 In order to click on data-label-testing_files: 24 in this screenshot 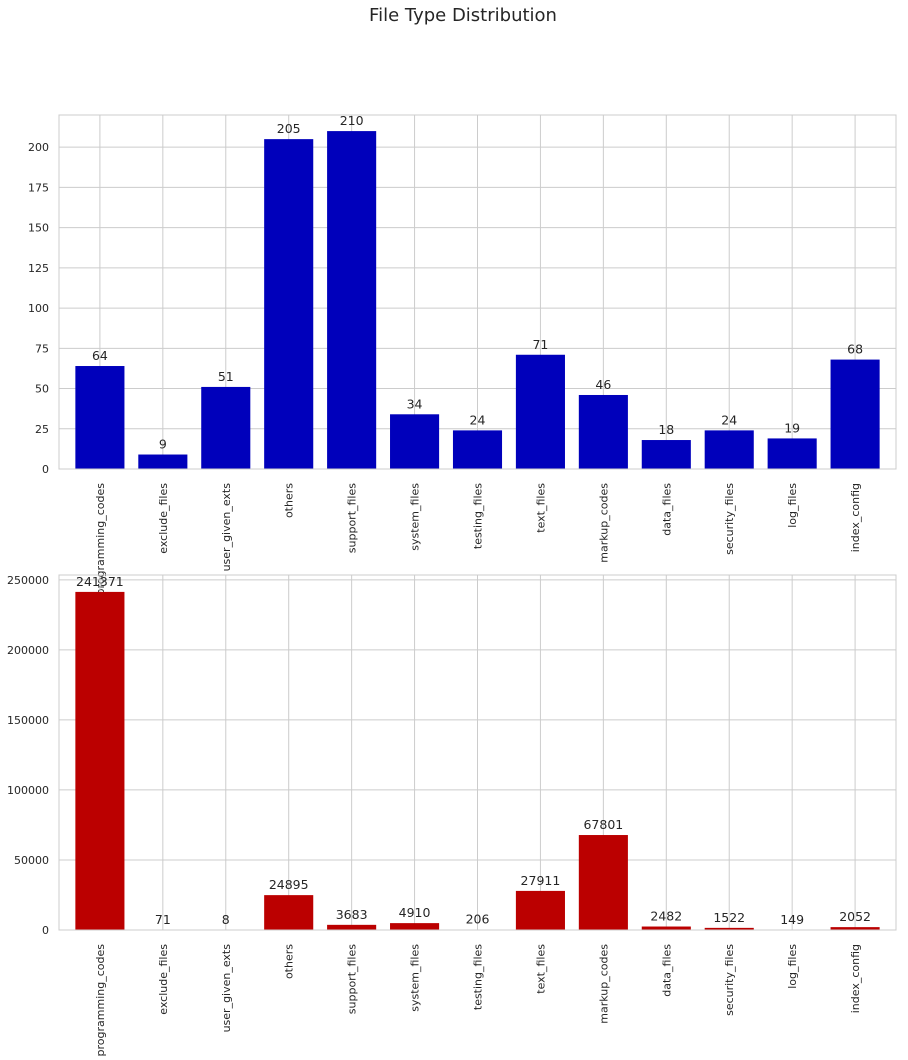, I will do `click(478, 419)`.